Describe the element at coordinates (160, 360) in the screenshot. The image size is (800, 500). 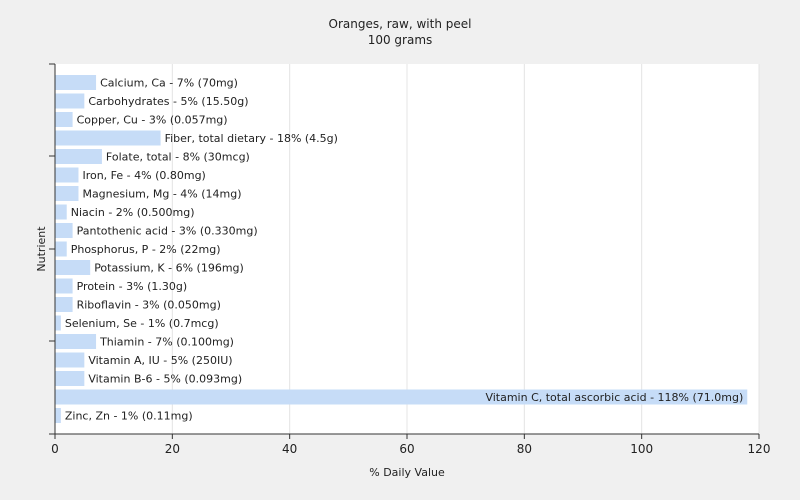
I see `bar-label: Vitamin A, IU - 5% (250IU)` at that location.